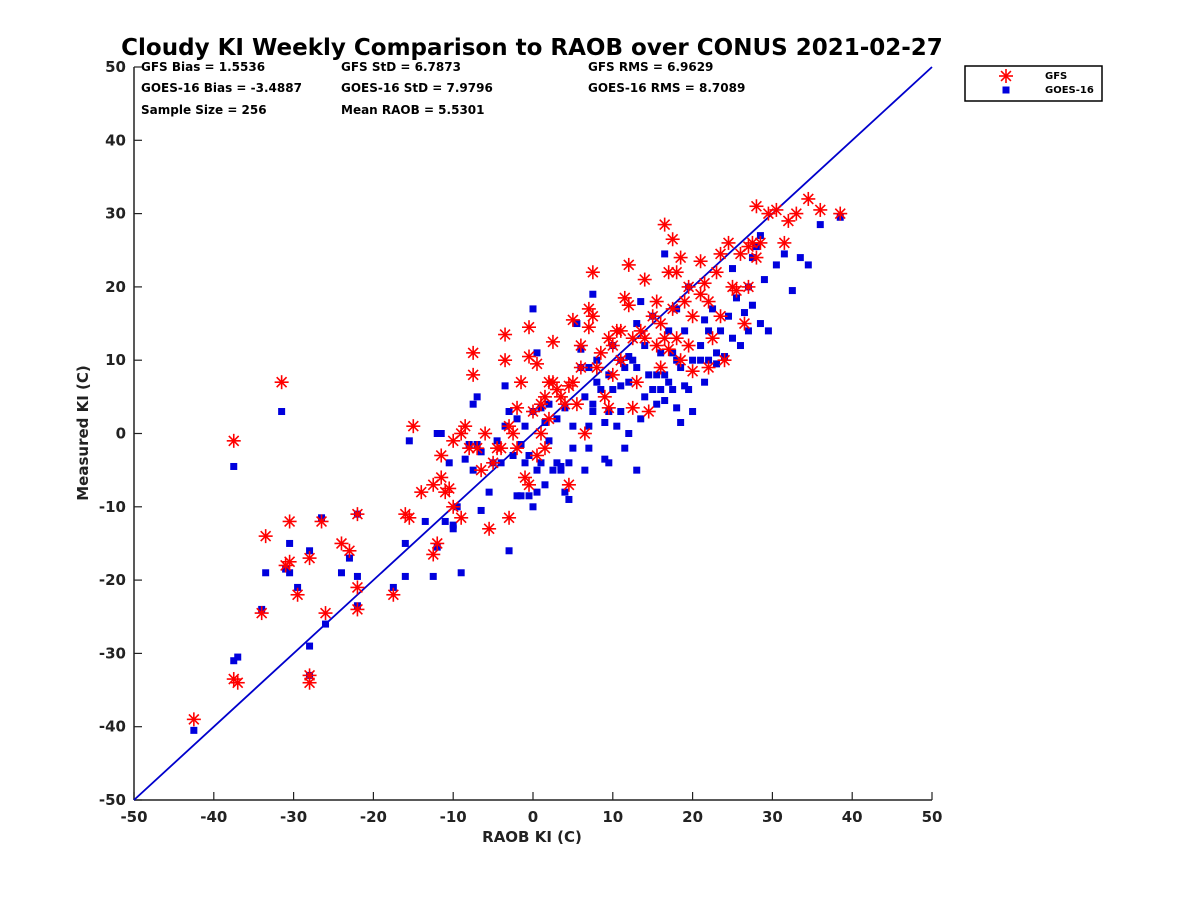 This screenshot has width=1200, height=900. What do you see at coordinates (115, 287) in the screenshot?
I see `y-tick-label: 20` at bounding box center [115, 287].